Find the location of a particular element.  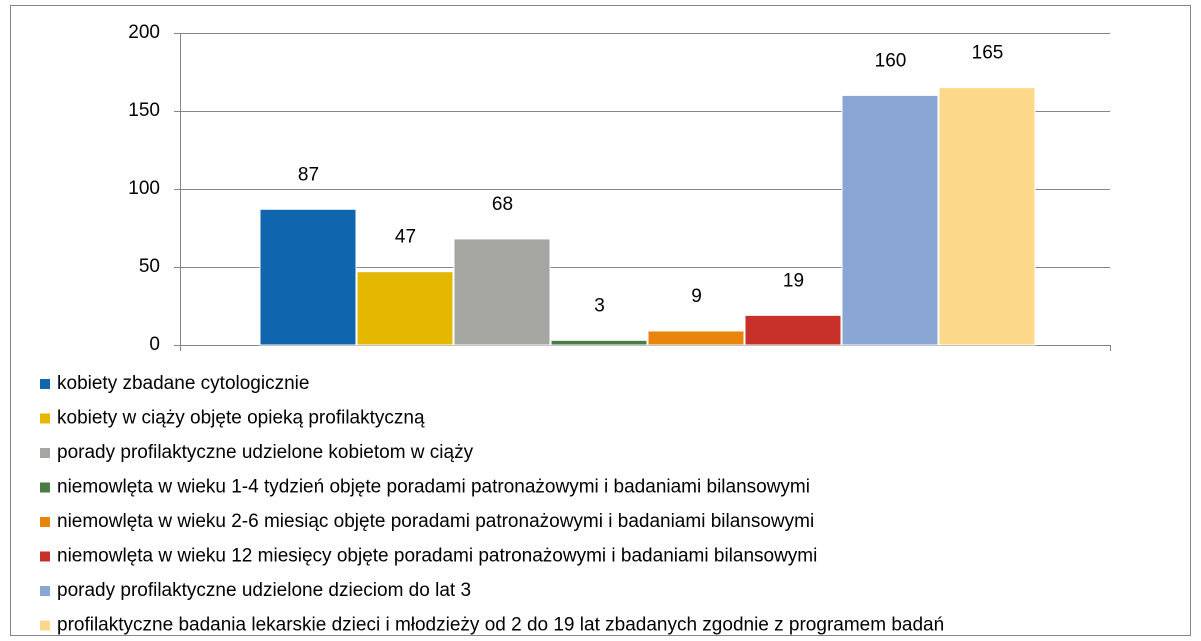

data-label: 87 is located at coordinates (308, 174).